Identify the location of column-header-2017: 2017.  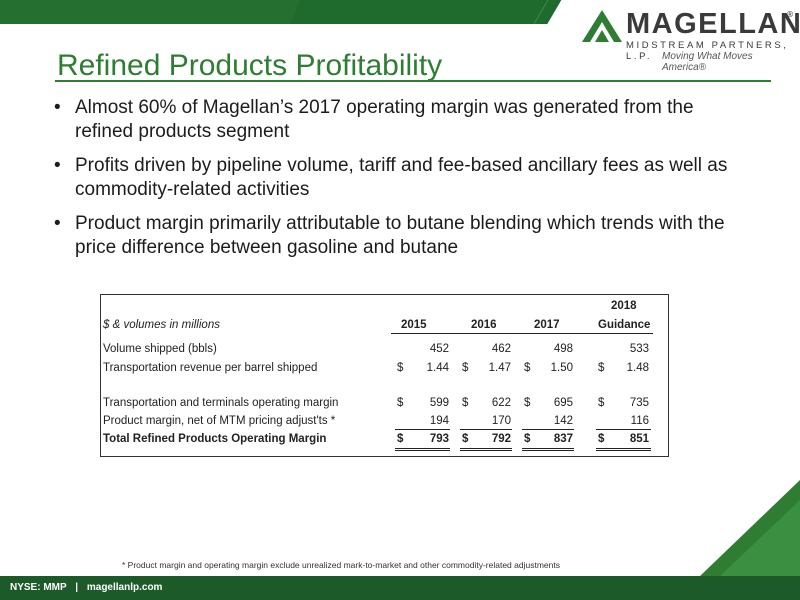
(547, 325).